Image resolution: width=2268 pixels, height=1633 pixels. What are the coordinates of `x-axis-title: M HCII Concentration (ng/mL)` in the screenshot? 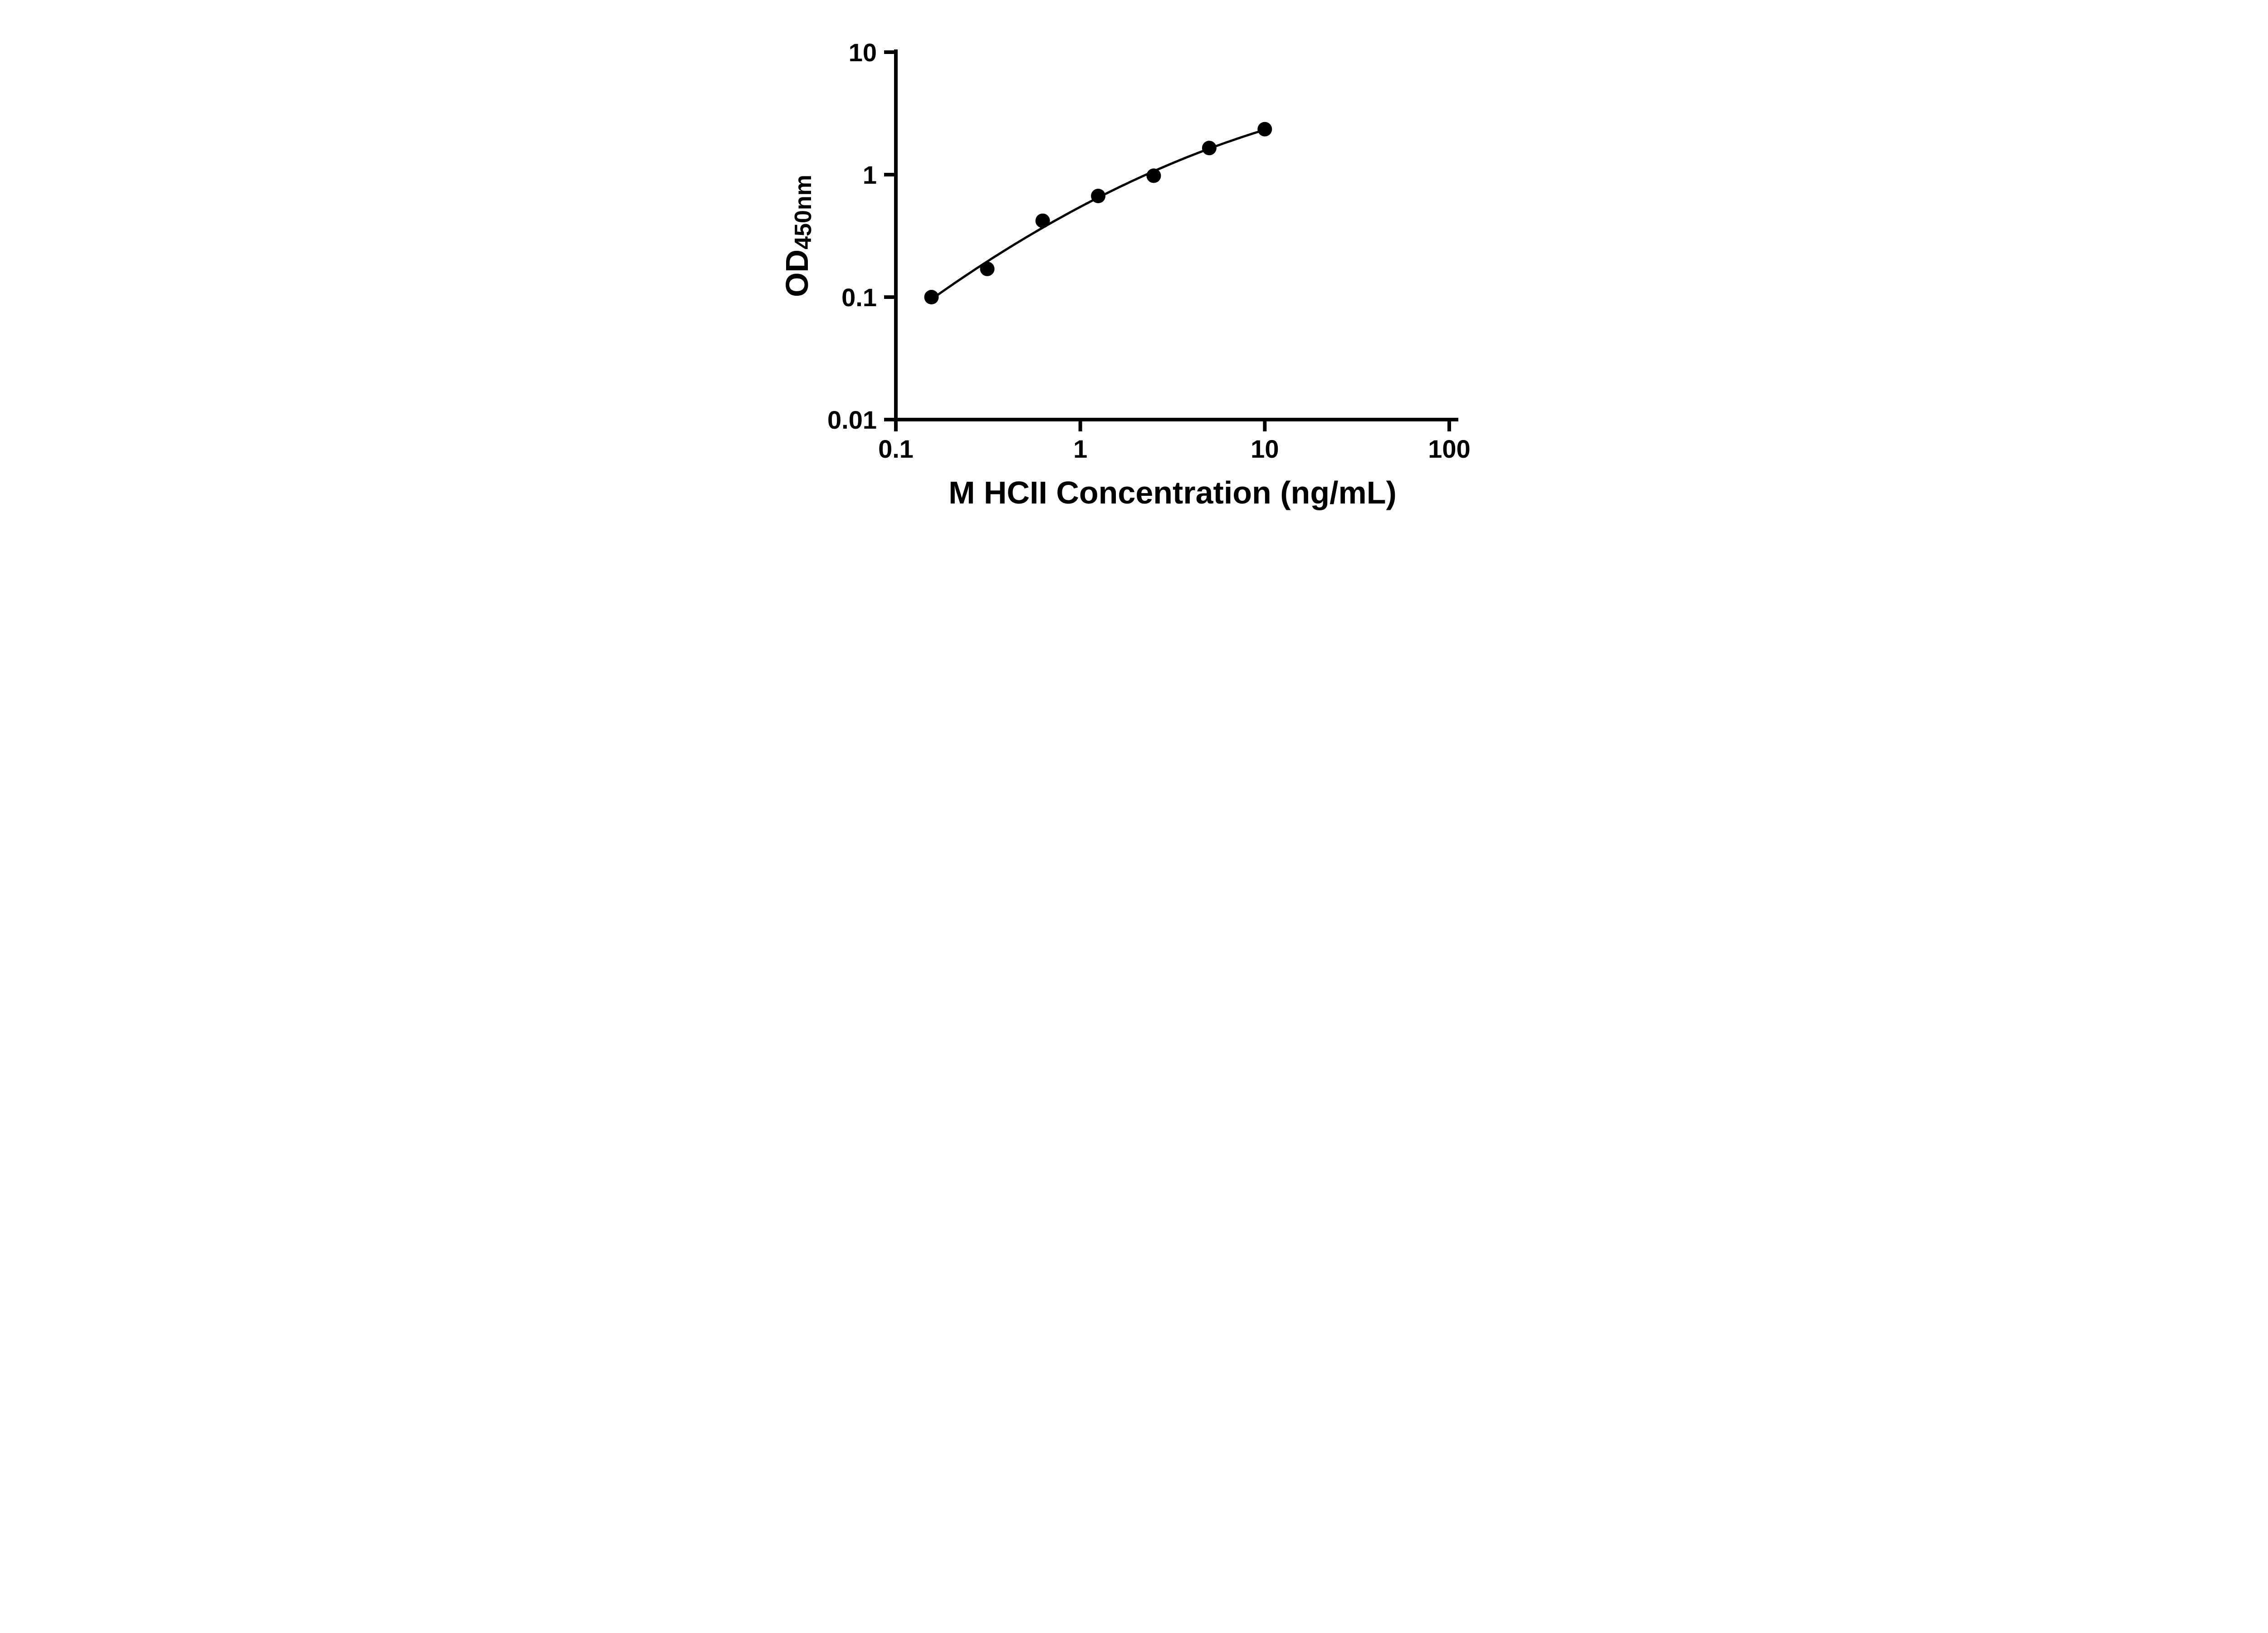 It's located at (1172, 492).